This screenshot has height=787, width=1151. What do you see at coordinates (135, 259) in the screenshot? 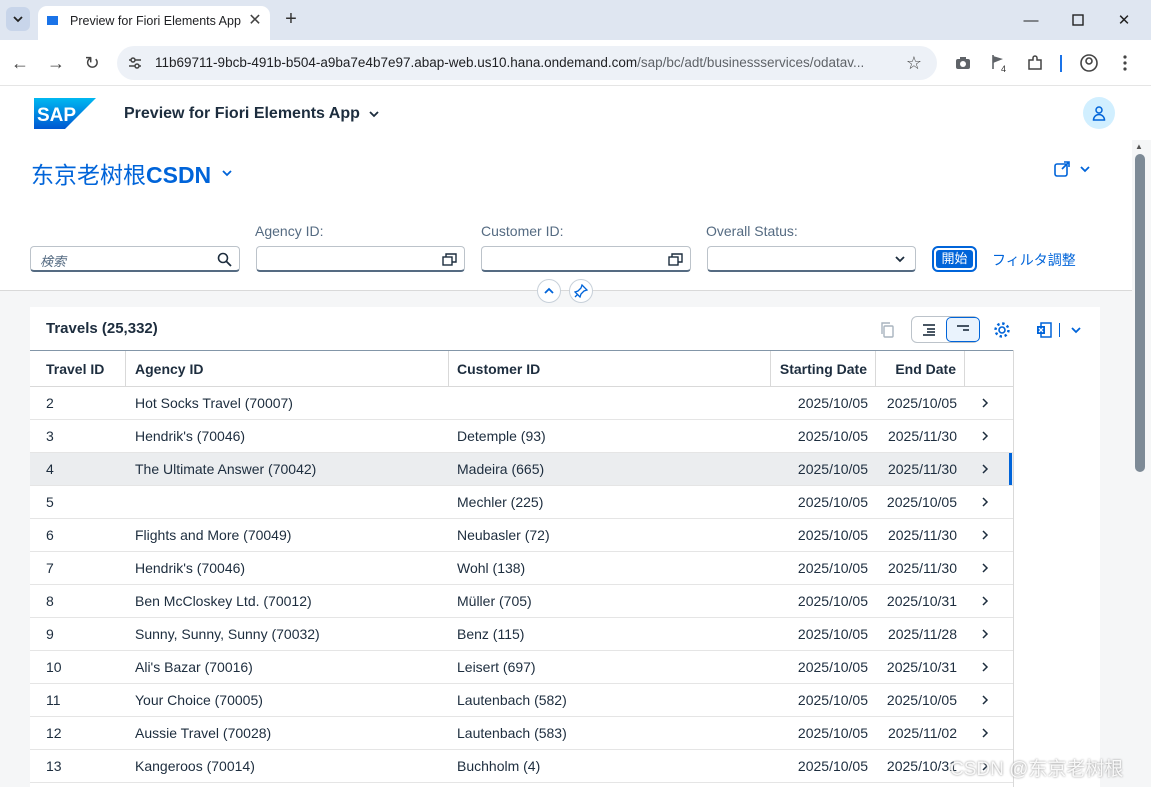
I see `search-input: 検索` at bounding box center [135, 259].